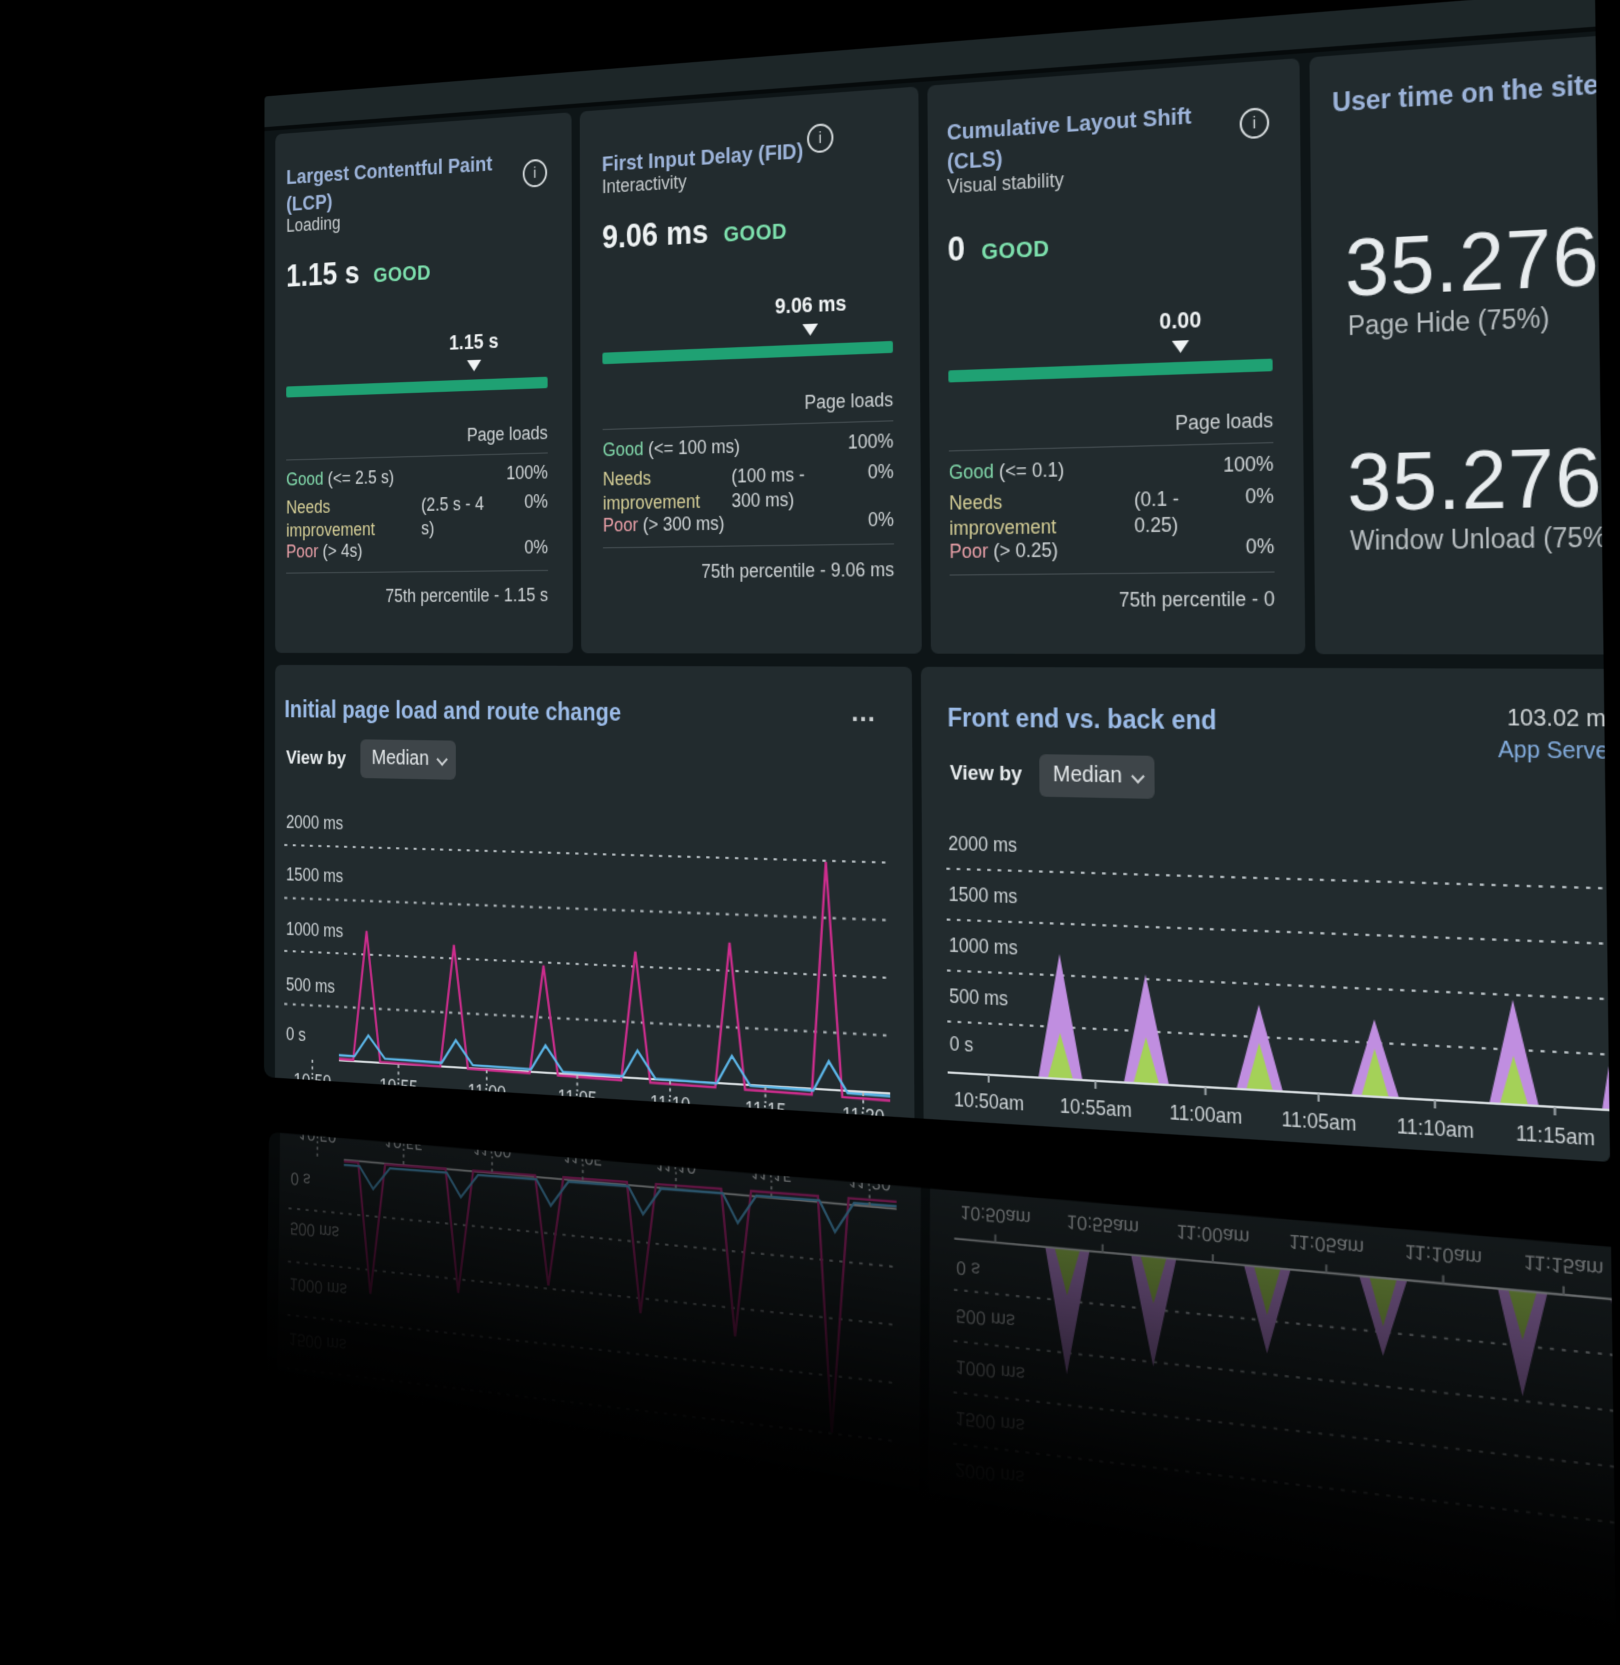  I want to click on svg-text: 10:55am, so click(1096, 1109).